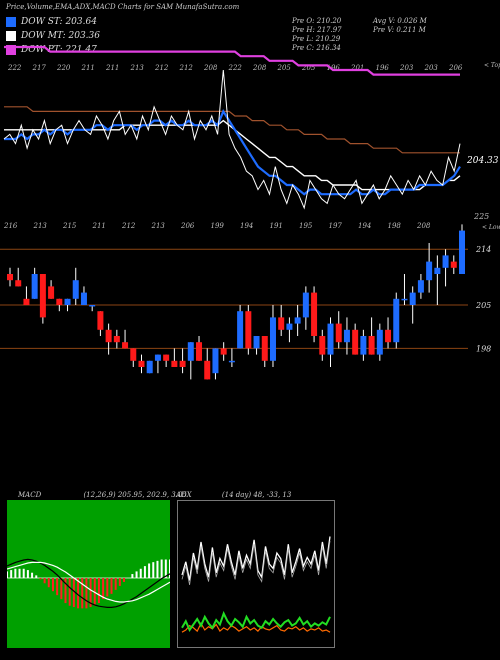  Describe the element at coordinates (59, 22) in the screenshot. I see `legend-label: DOW ST: 203.64` at that location.